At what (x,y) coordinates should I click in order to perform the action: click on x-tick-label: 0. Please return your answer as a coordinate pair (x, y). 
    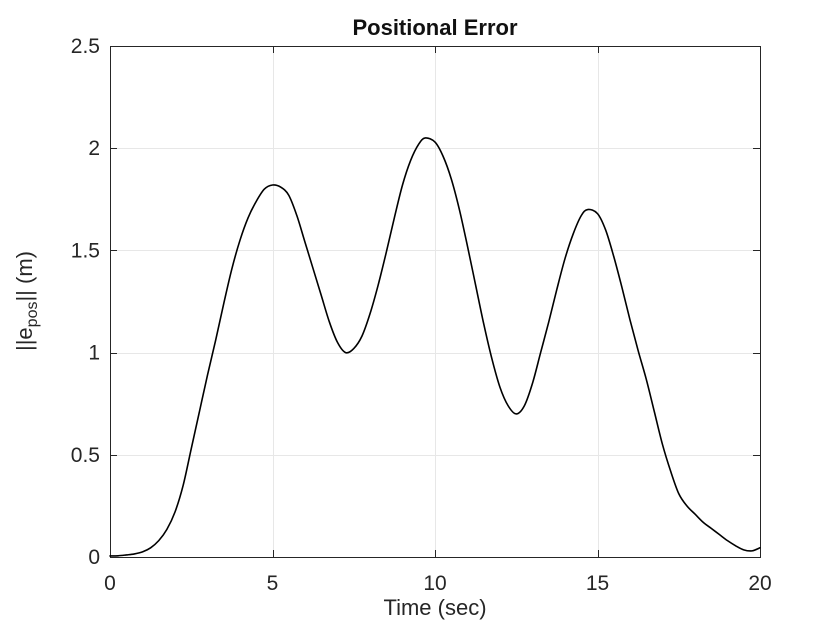
    Looking at the image, I should click on (110, 583).